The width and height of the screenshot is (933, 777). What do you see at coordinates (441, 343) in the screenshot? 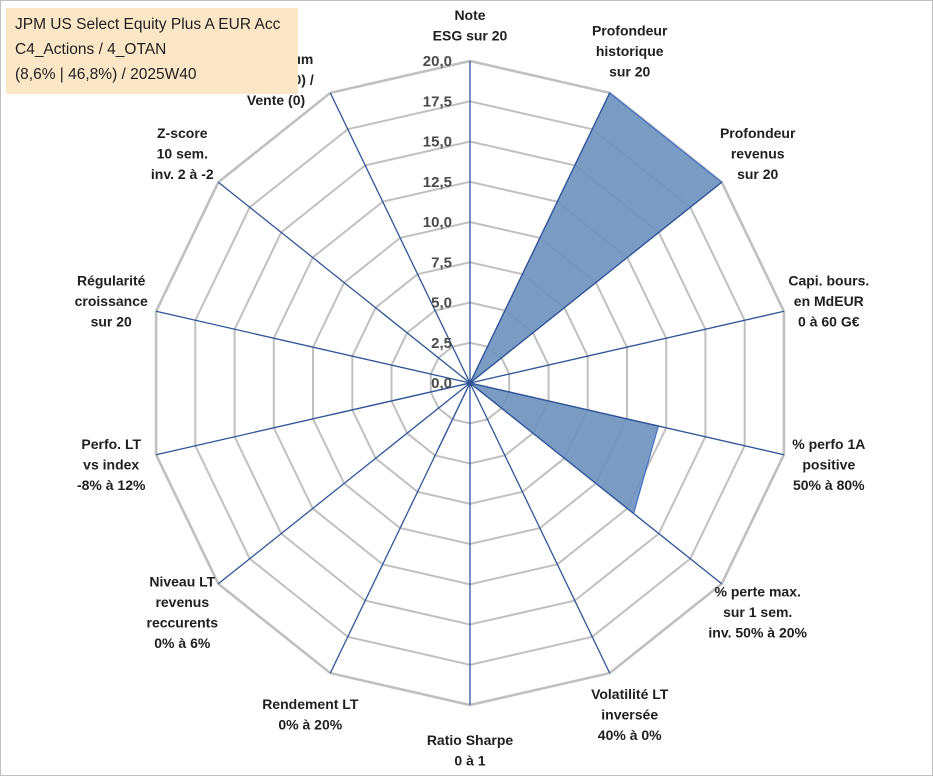
I see `tick-label: 2,5` at bounding box center [441, 343].